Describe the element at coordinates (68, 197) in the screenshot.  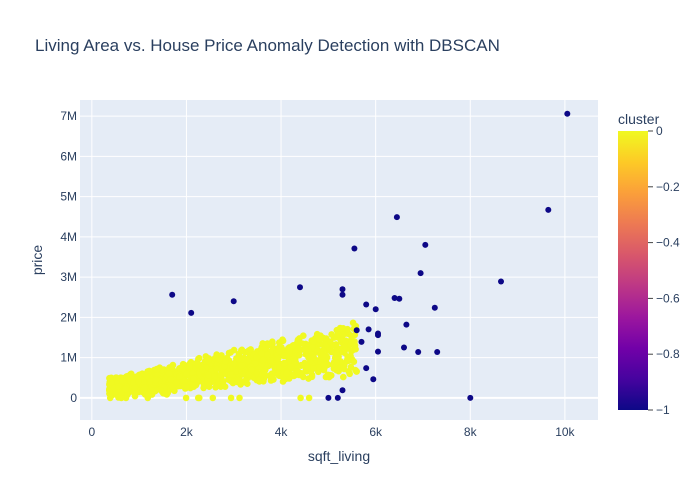
I see `y-tick-label: 5M` at that location.